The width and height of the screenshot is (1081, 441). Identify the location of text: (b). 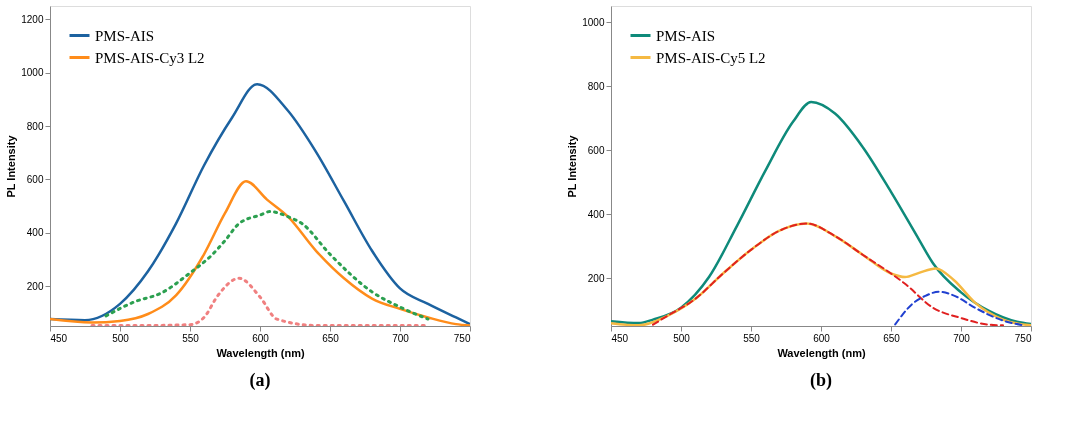
(821, 380).